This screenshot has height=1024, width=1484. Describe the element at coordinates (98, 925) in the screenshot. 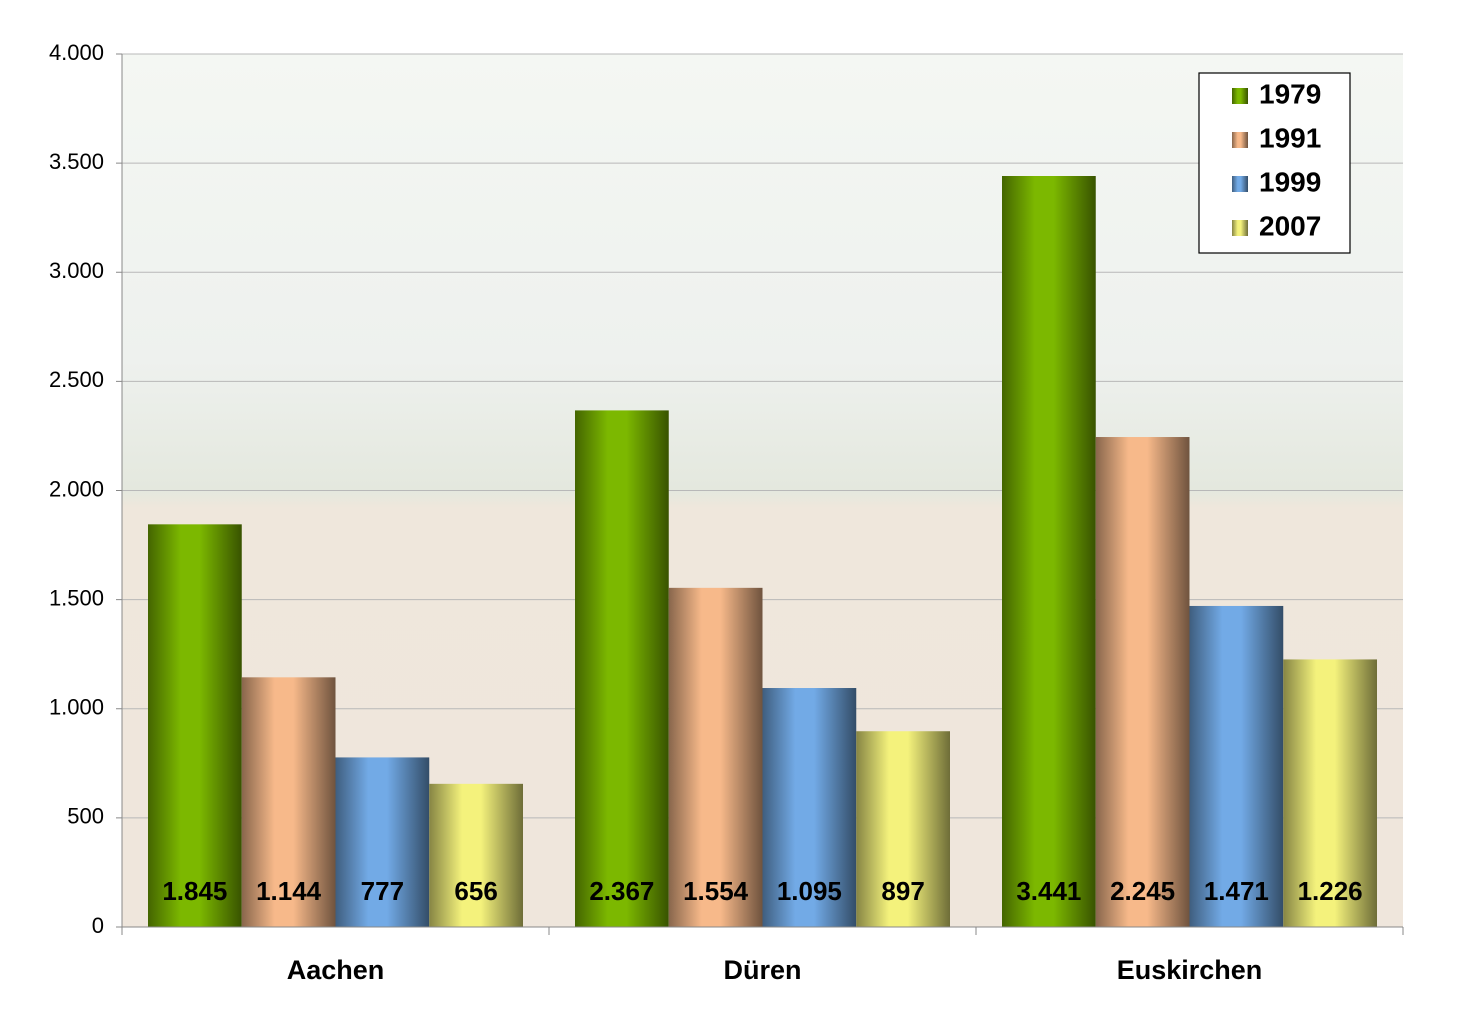

I see `y-tick-label: 0` at that location.